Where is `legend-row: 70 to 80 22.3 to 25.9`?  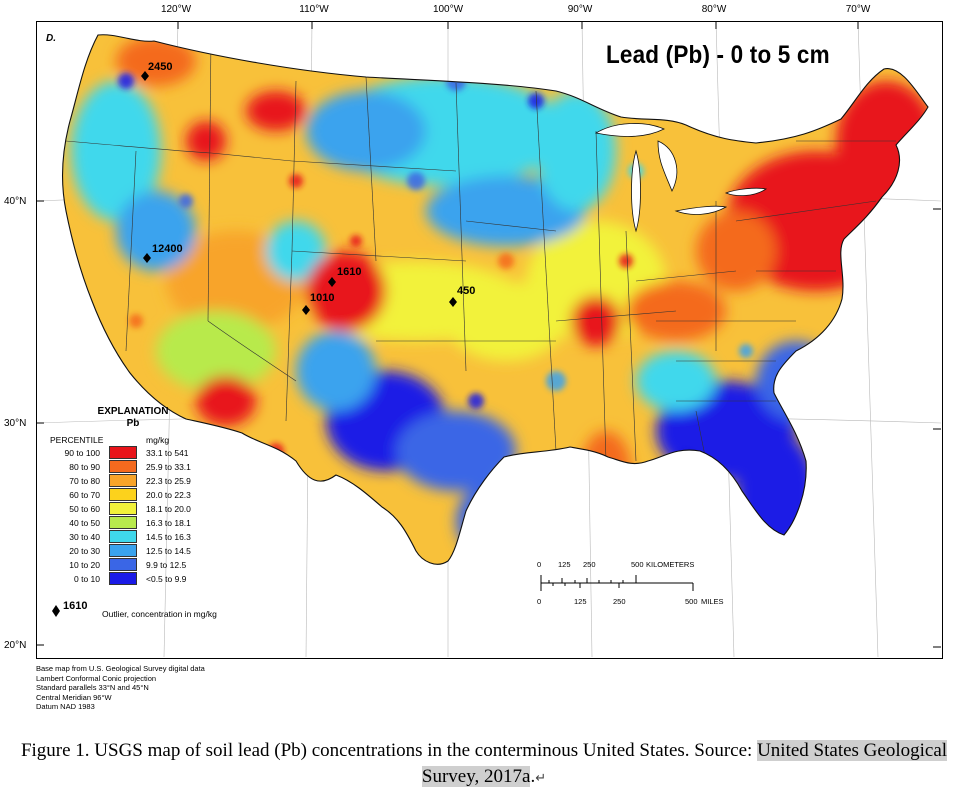 legend-row: 70 to 80 22.3 to 25.9 is located at coordinates (145, 481).